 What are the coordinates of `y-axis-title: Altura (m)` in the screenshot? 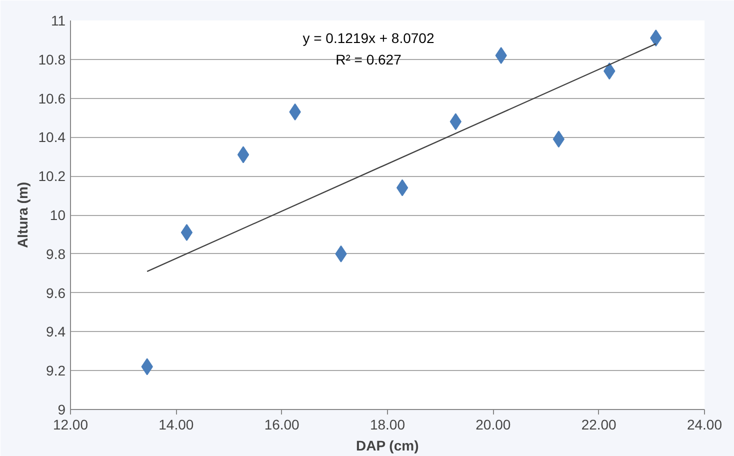 It's located at (22, 215).